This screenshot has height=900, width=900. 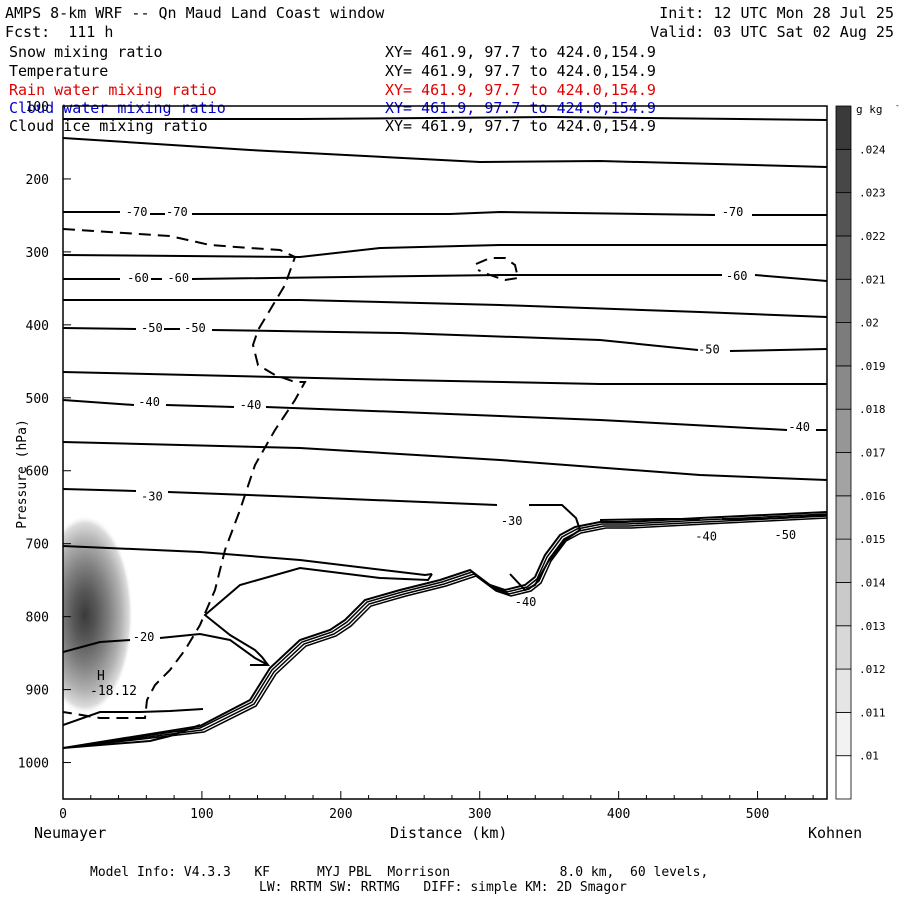 I want to click on max-marker-value: -18.12, so click(x=113, y=691).